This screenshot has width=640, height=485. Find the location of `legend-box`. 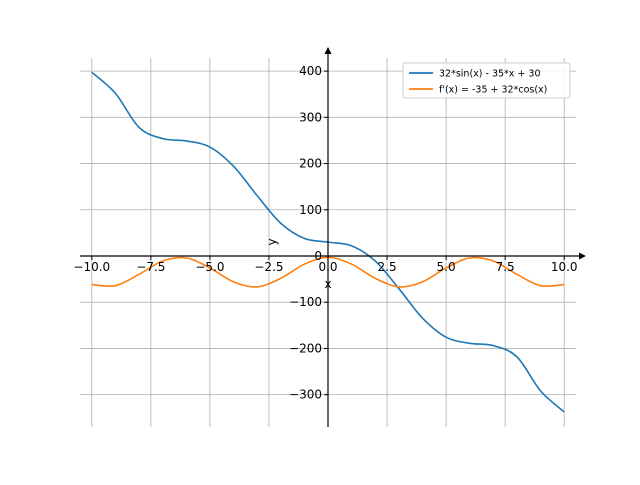

legend-box is located at coordinates (486, 80).